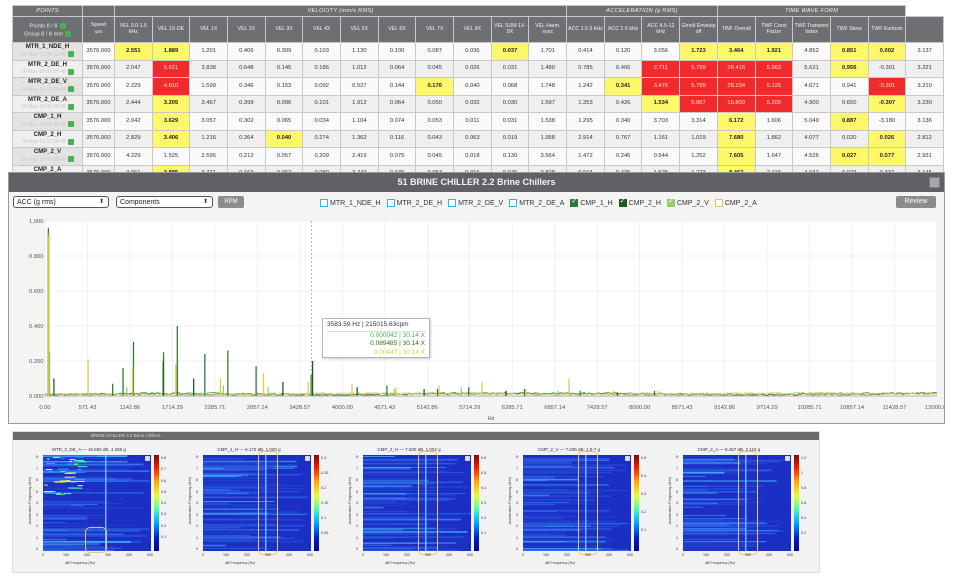 The image size is (953, 584). I want to click on value-cell: 3.136, so click(924, 121).